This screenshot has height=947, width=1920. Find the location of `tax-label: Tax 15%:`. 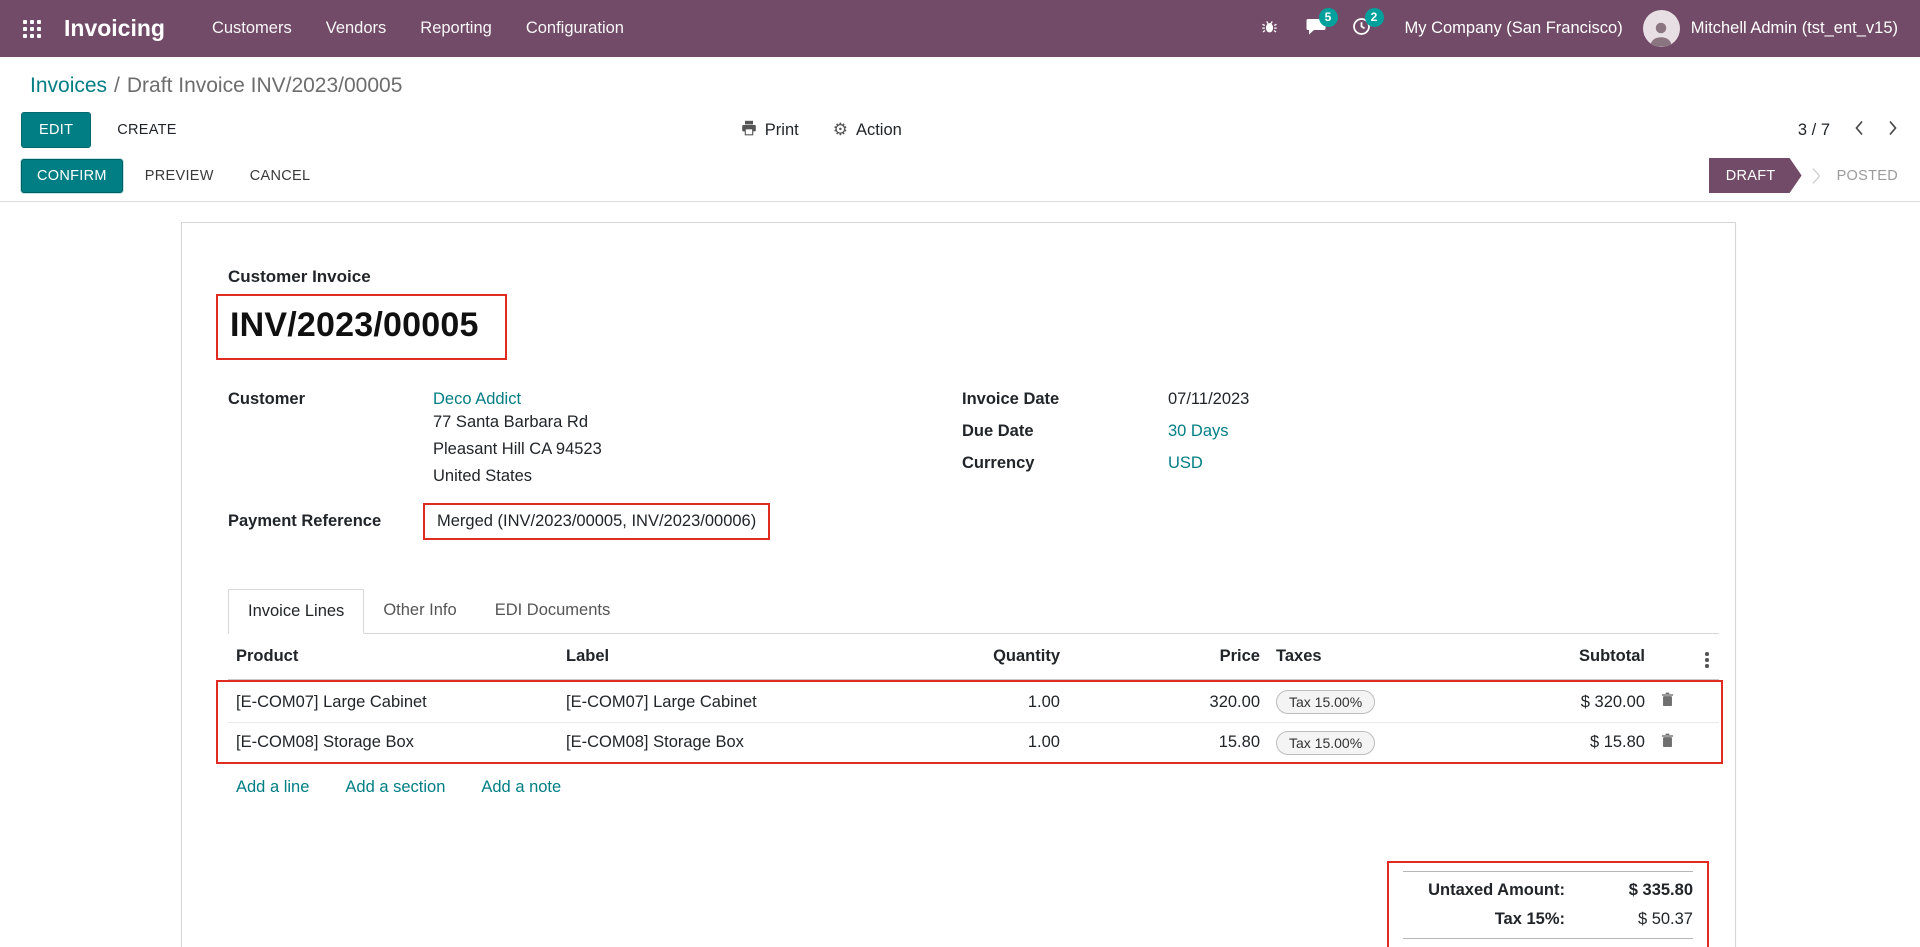

tax-label: Tax 15%: is located at coordinates (1529, 919).